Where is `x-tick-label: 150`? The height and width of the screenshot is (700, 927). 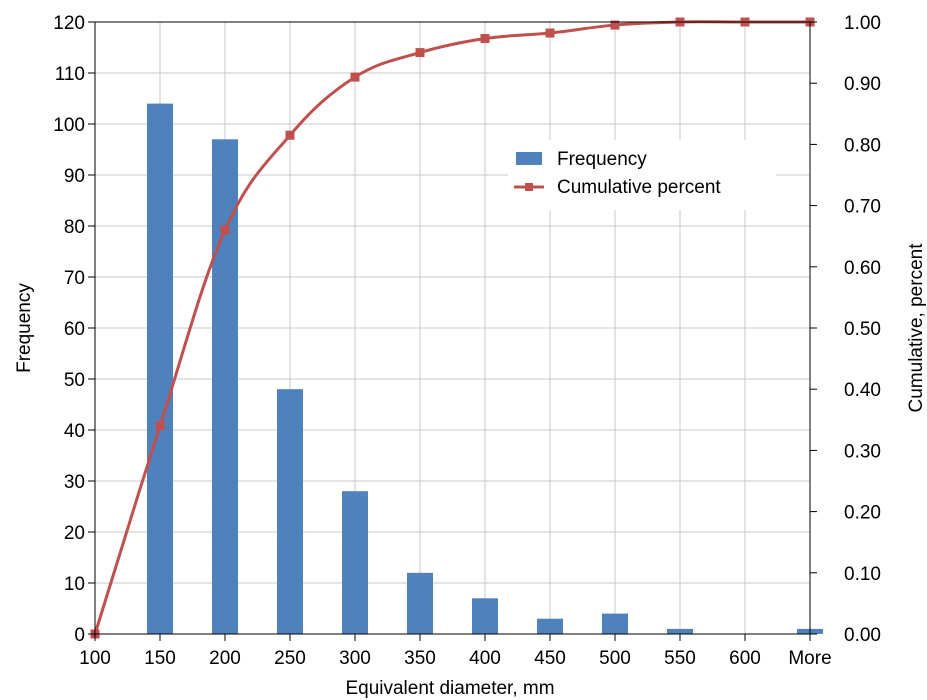
x-tick-label: 150 is located at coordinates (160, 658).